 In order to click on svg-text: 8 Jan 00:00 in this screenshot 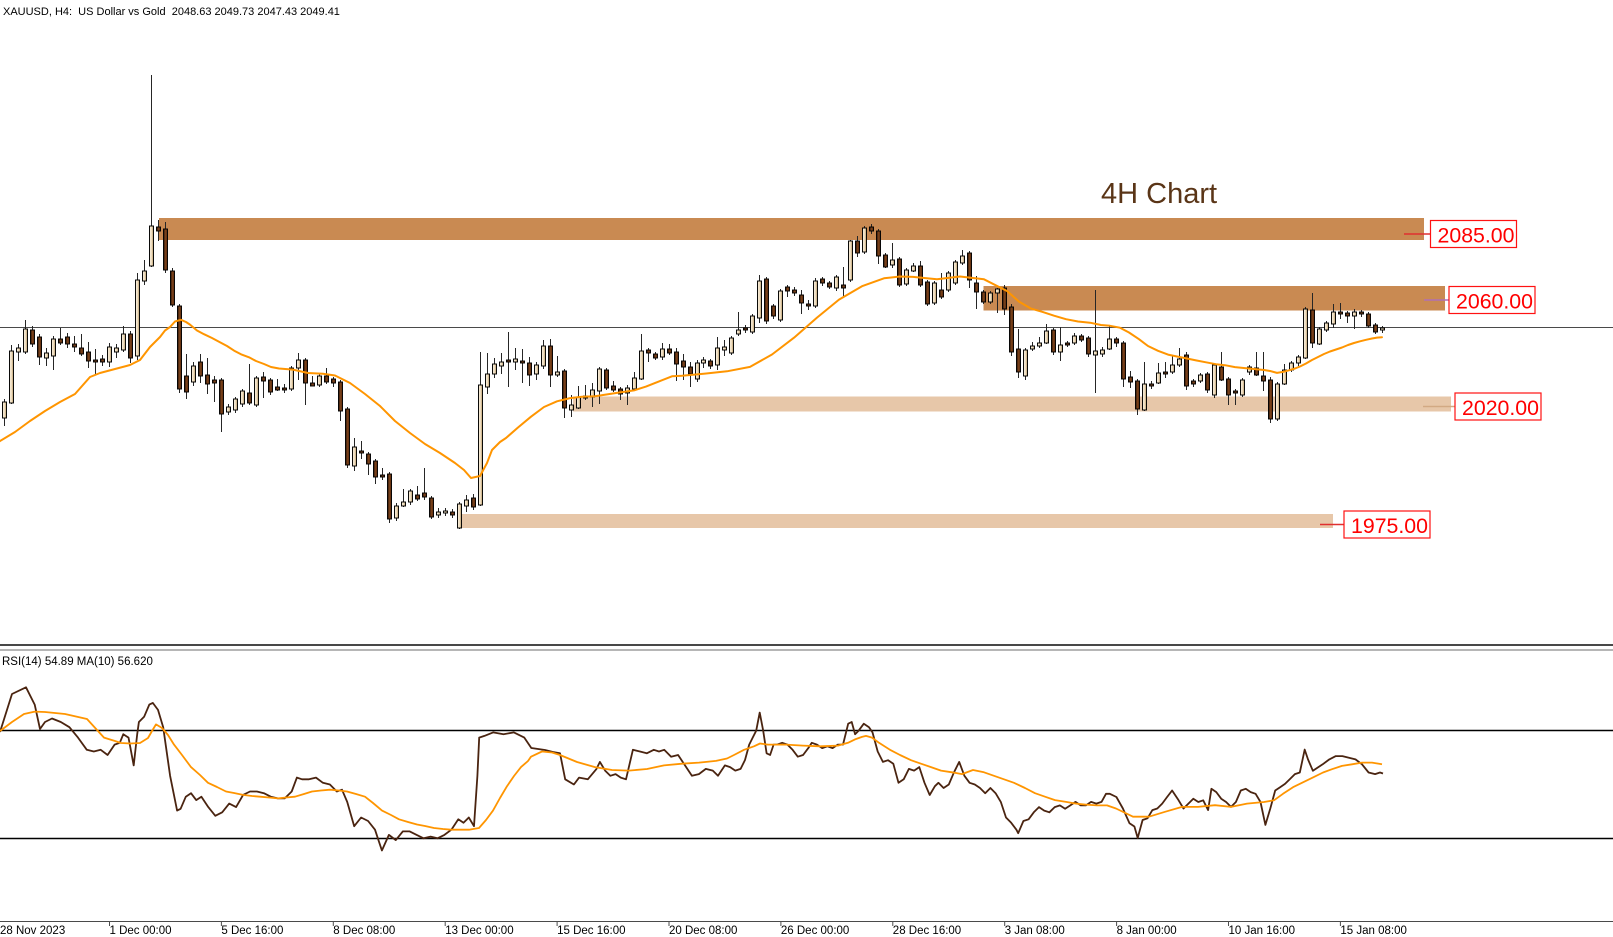, I will do `click(1147, 931)`.